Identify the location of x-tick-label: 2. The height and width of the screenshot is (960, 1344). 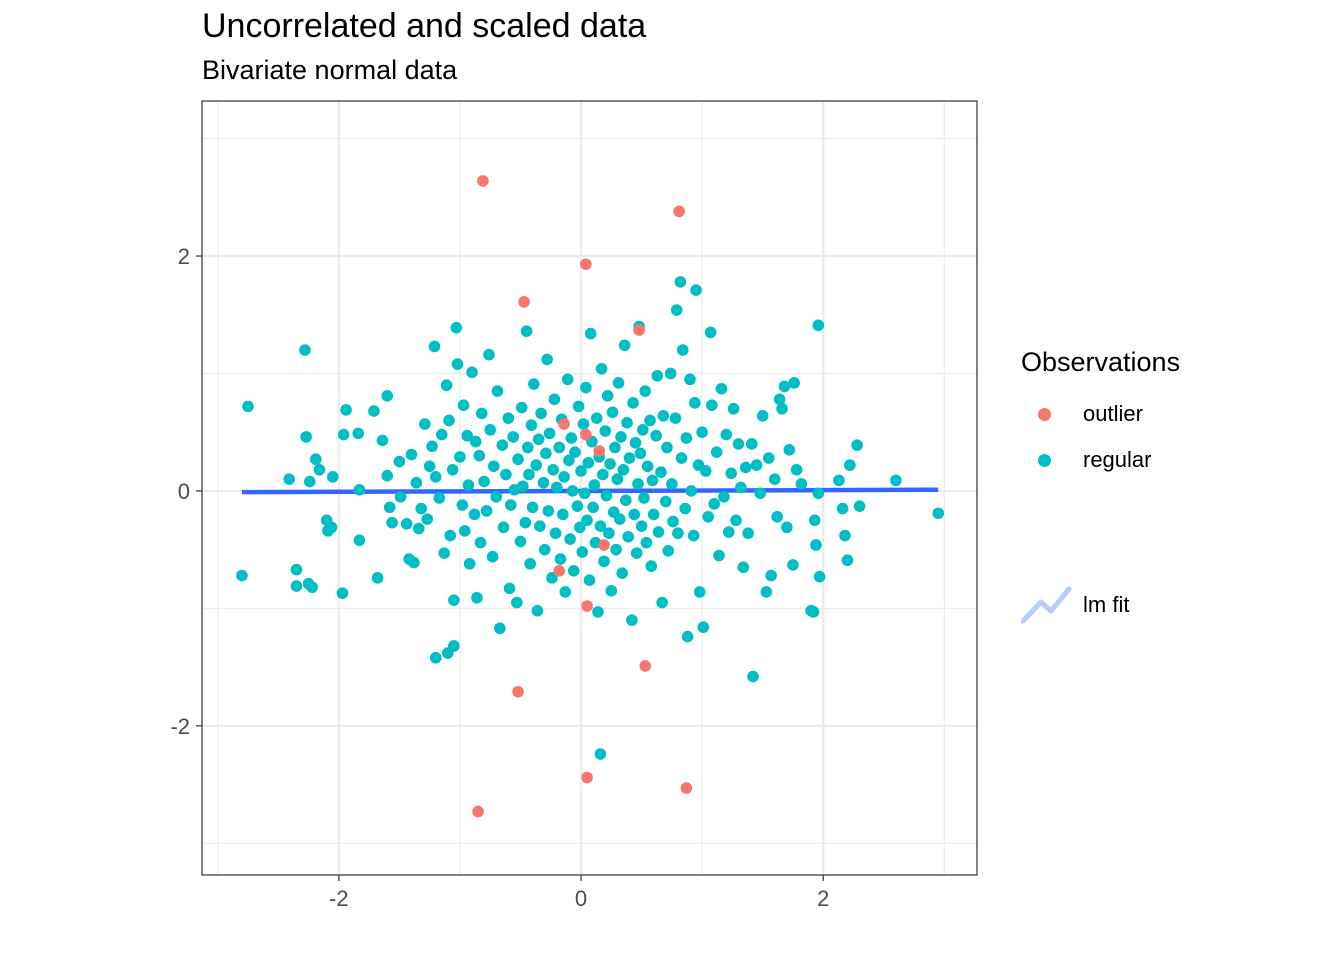
(823, 898).